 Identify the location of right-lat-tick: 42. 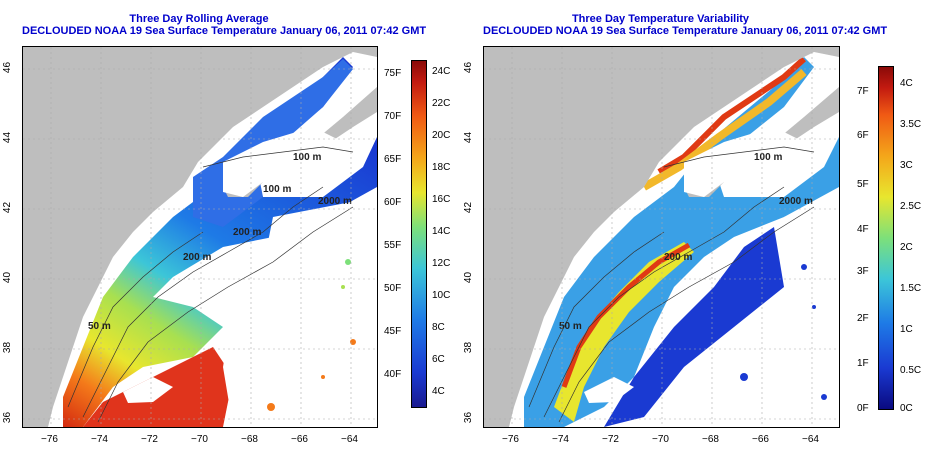
(469, 207).